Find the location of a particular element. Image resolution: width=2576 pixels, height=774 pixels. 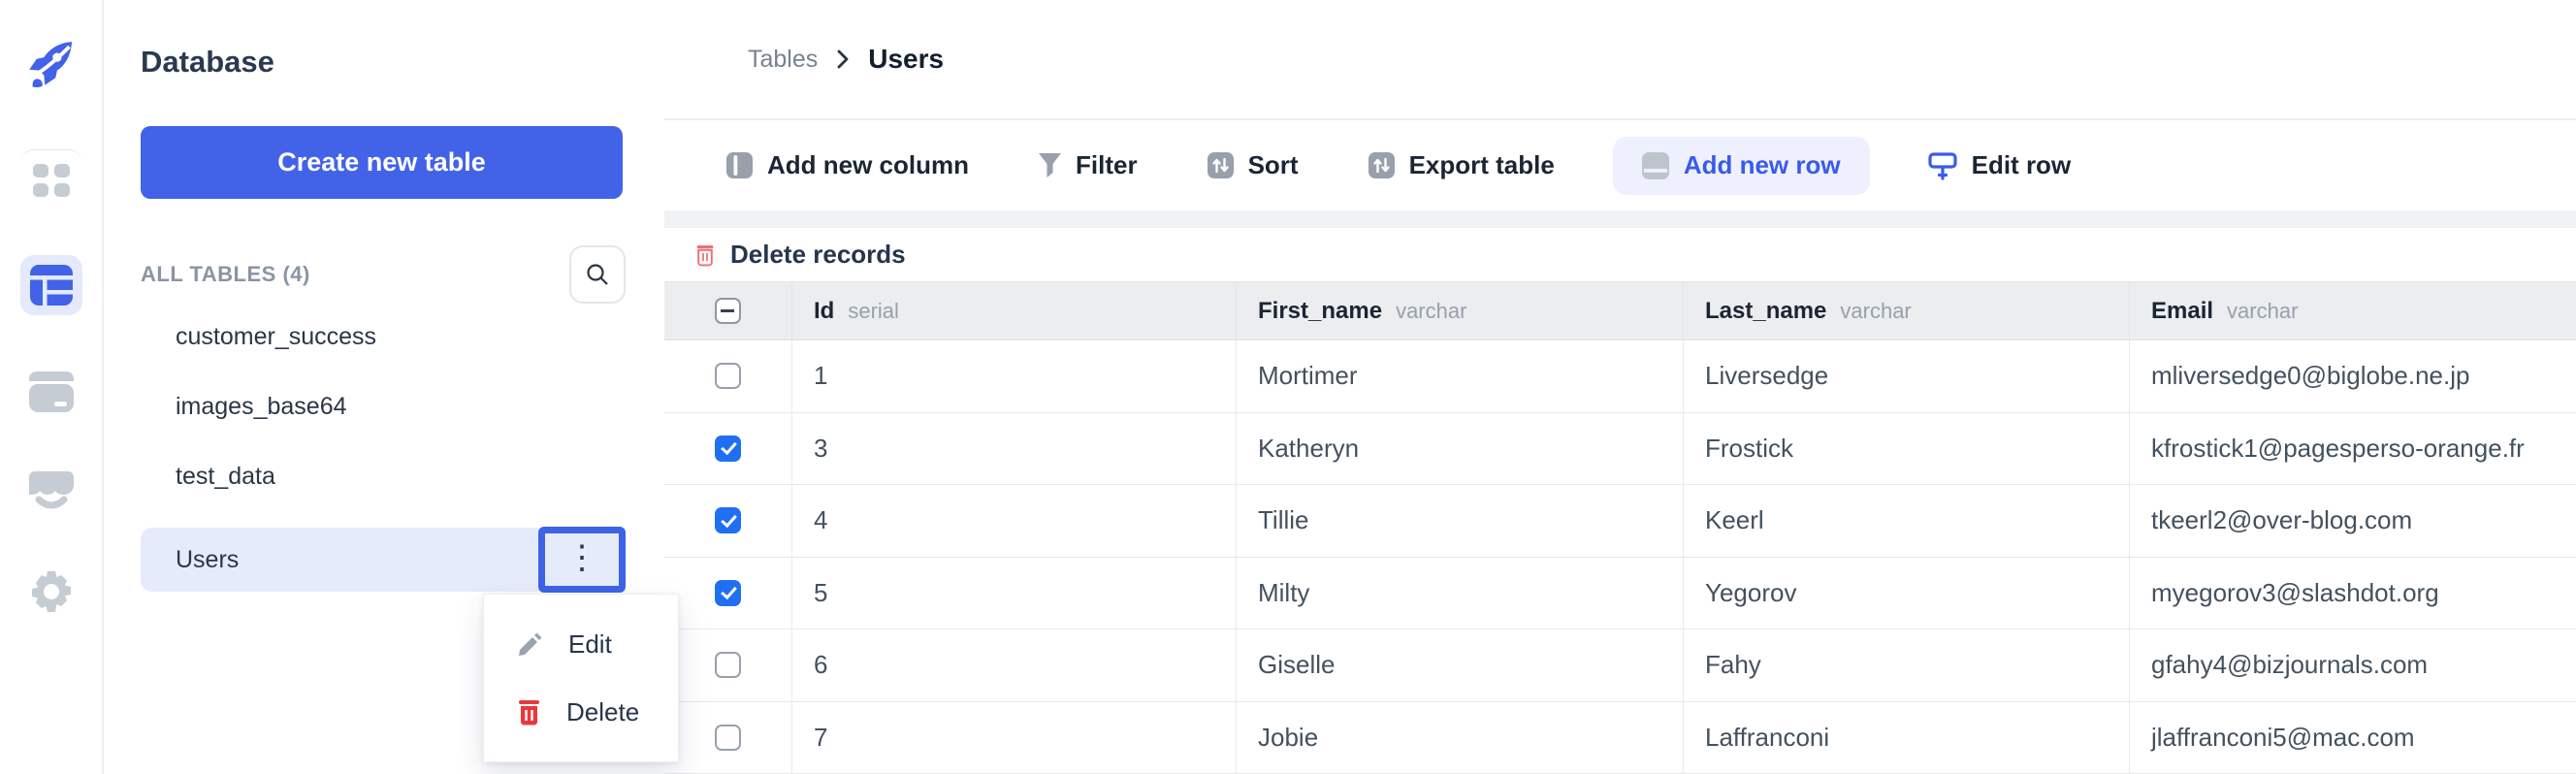

column-header-first-name: First_name is located at coordinates (1320, 310).